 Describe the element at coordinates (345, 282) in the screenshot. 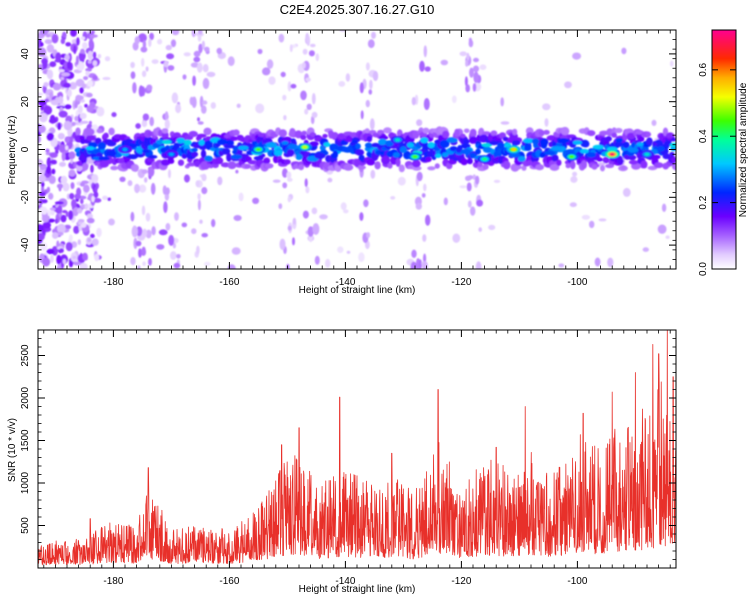

I see `x-tick-label: -140` at that location.